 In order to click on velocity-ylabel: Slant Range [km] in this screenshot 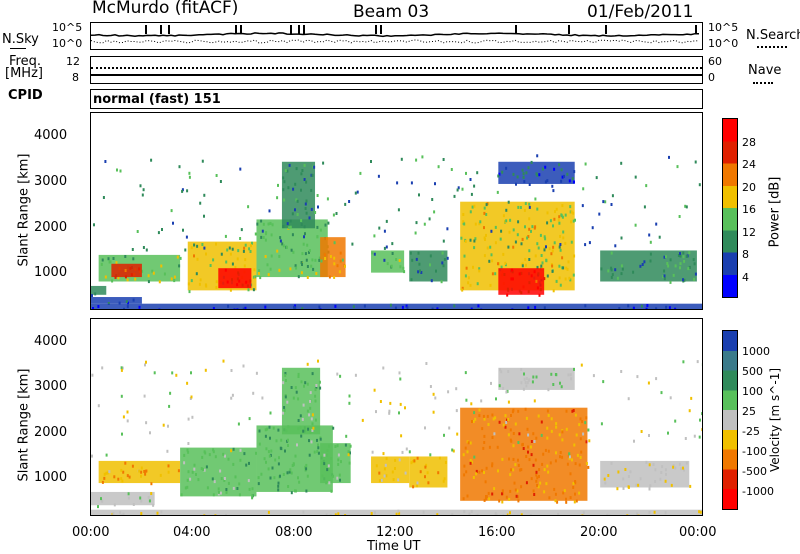, I will do `click(24, 425)`.